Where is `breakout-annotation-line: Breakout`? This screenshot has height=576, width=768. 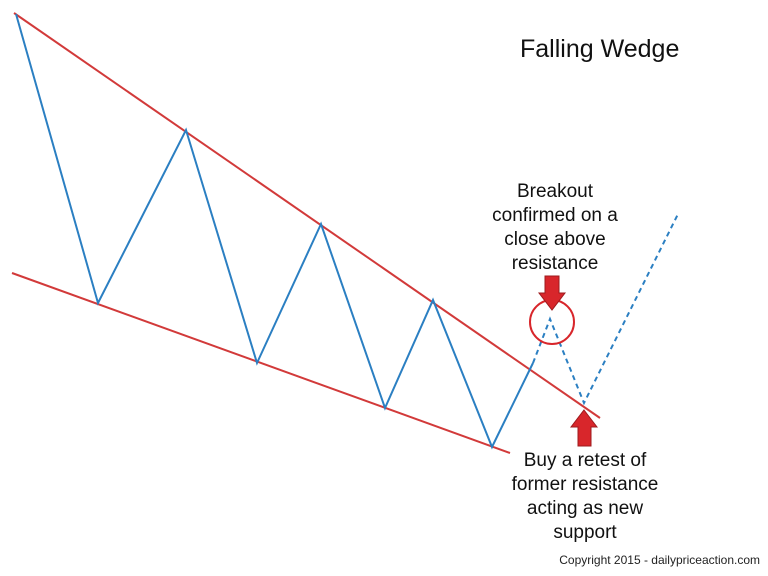 breakout-annotation-line: Breakout is located at coordinates (555, 191).